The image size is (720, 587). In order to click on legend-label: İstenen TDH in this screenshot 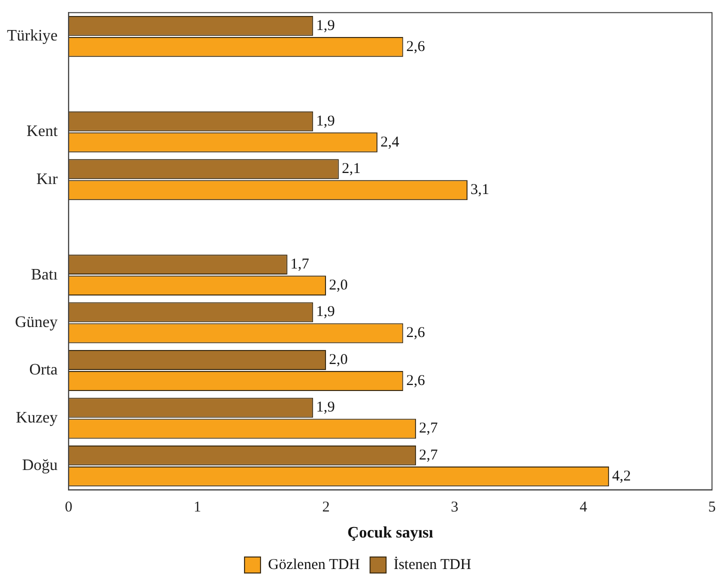, I will do `click(433, 564)`.